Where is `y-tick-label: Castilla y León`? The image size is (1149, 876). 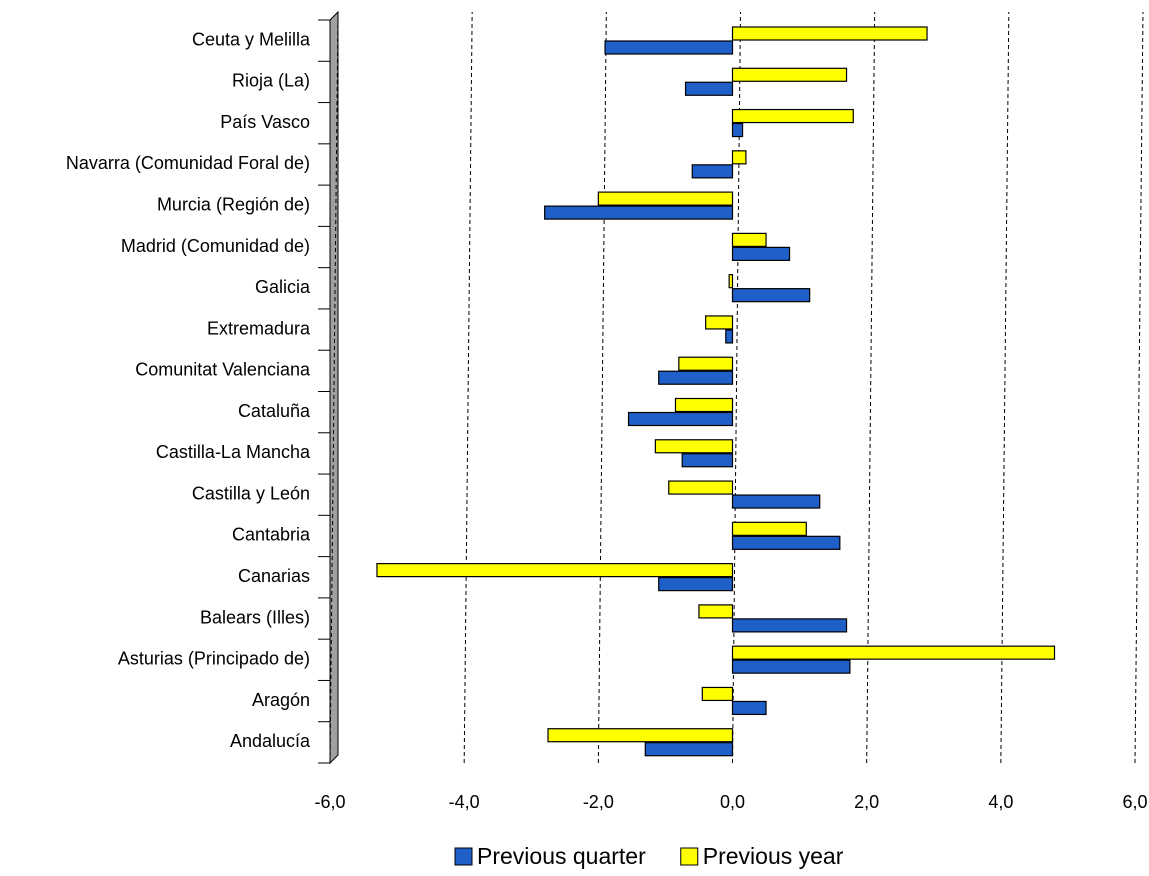 y-tick-label: Castilla y León is located at coordinates (251, 493).